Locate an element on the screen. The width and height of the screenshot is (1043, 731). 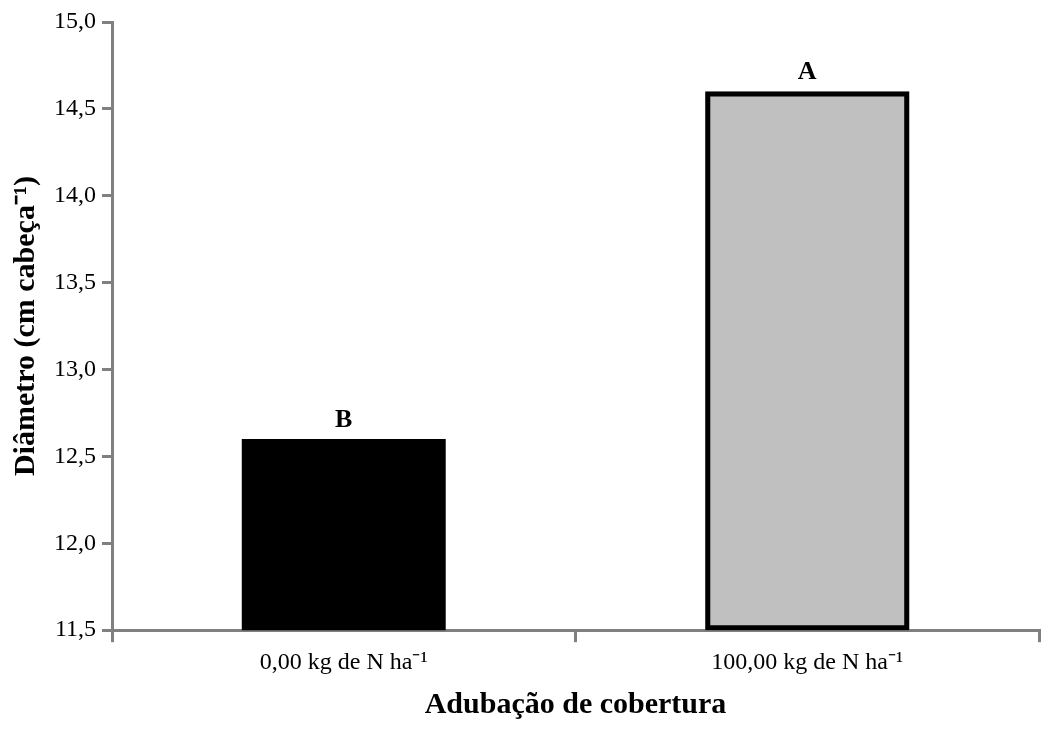
y-tick-label: 13,5 is located at coordinates (75, 280).